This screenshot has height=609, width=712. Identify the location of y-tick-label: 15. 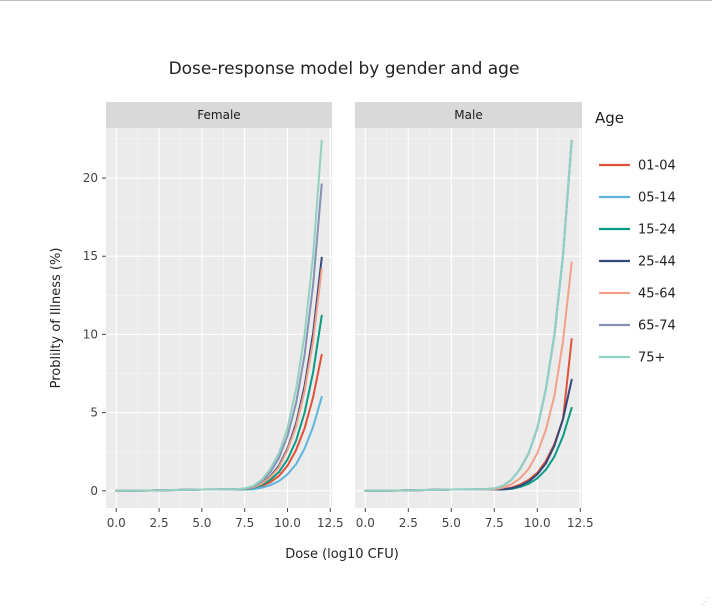
(90, 256).